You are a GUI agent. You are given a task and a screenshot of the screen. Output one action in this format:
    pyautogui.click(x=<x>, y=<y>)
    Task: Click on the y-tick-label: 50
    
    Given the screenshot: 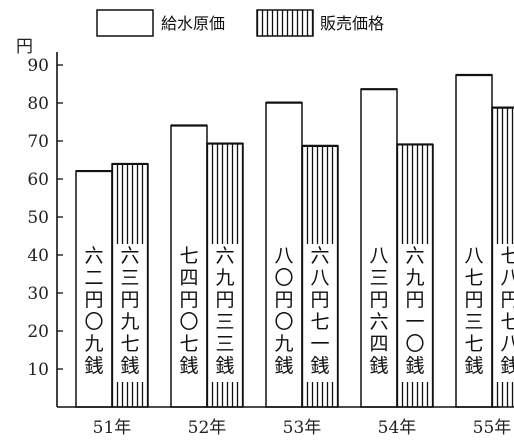 What is the action you would take?
    pyautogui.click(x=38, y=218)
    